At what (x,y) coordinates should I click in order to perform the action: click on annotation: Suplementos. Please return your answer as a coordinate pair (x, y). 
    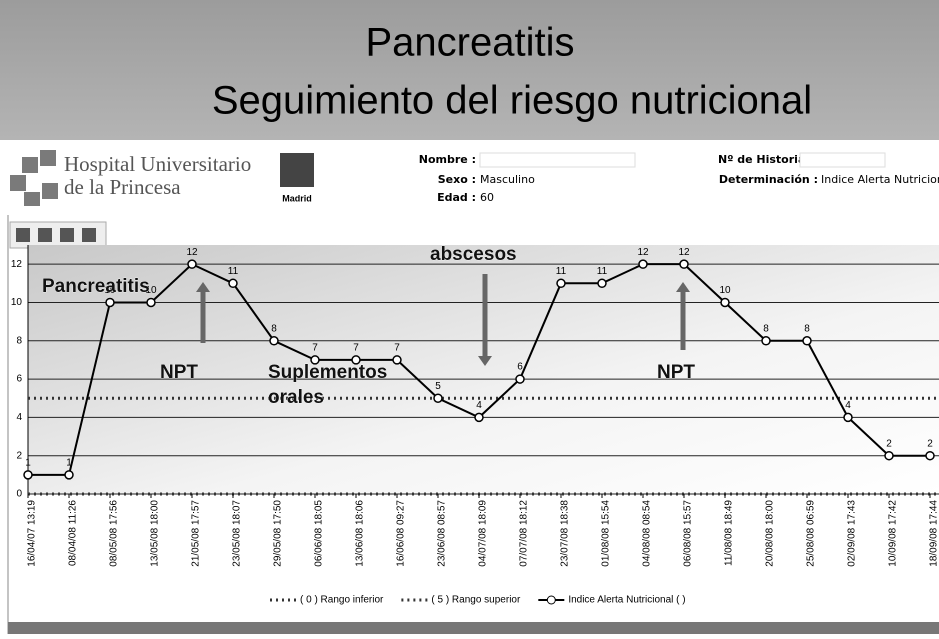
    Looking at the image, I should click on (327, 372).